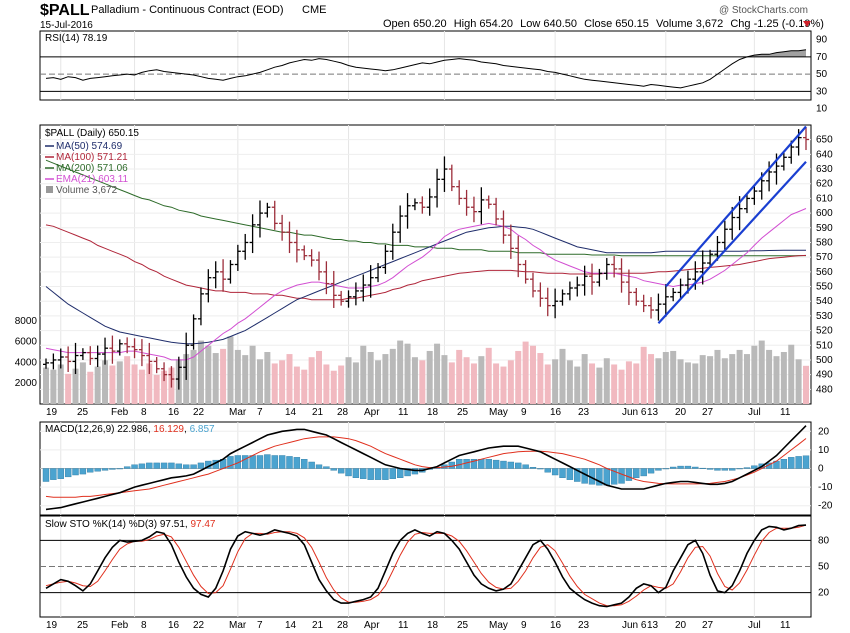 The image size is (850, 633). Describe the element at coordinates (403, 412) in the screenshot. I see `x-axis-label: 11` at that location.